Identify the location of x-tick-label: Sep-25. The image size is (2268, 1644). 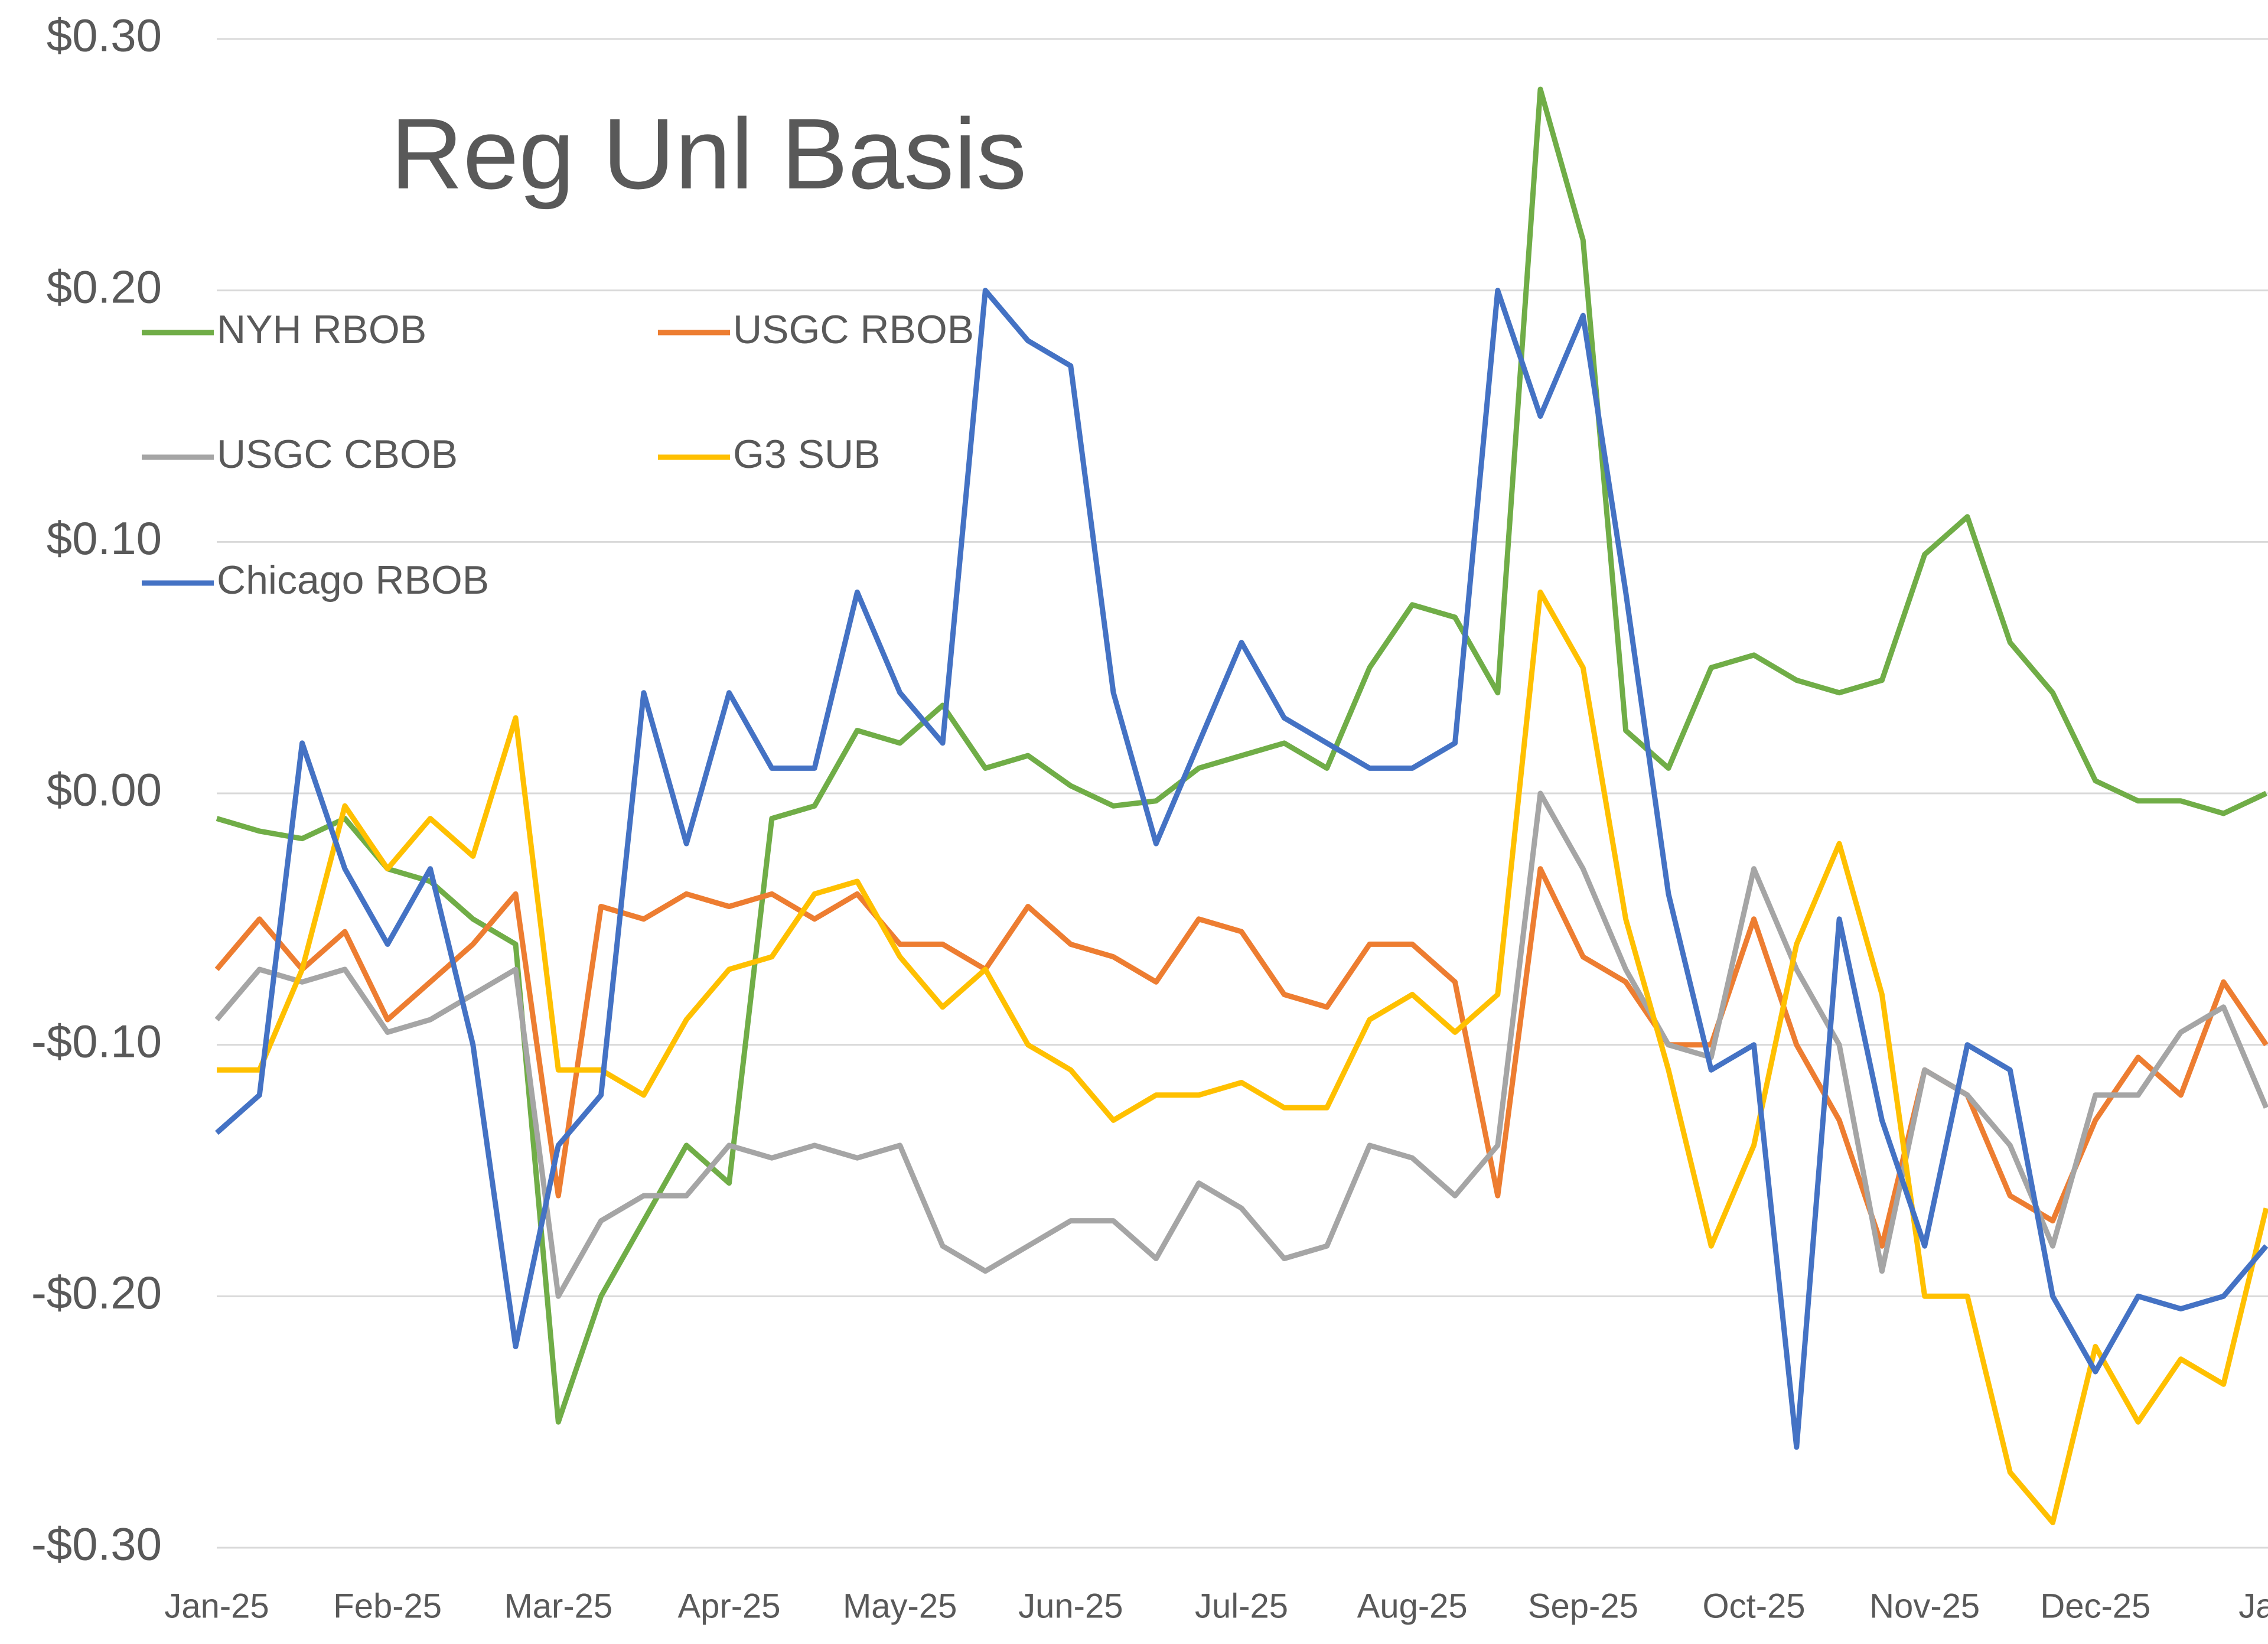
(1583, 1606).